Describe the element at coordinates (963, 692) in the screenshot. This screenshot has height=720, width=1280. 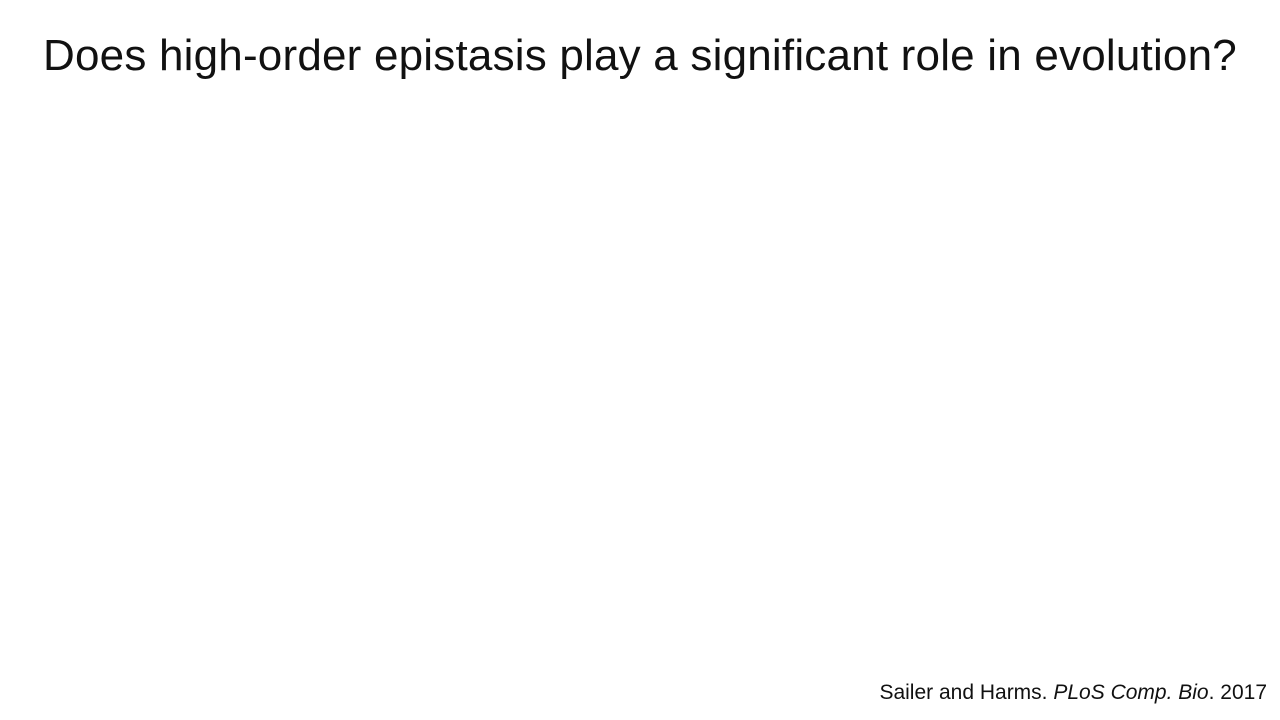
I see `citation-authors: Sailer and Harms.` at that location.